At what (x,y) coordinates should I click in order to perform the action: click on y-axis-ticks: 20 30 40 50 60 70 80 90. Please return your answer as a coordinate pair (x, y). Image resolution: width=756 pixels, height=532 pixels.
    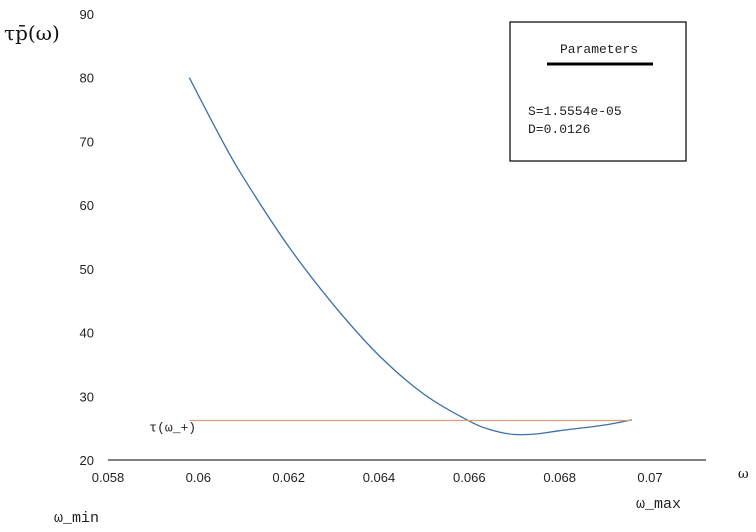
    Looking at the image, I should click on (87, 237).